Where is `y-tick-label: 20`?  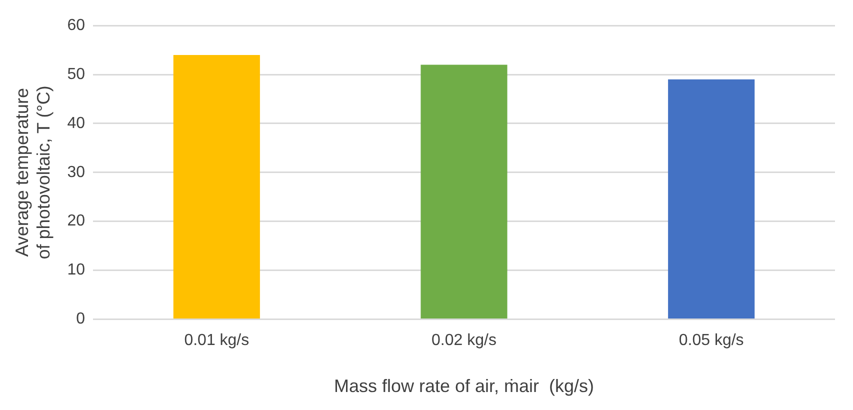
y-tick-label: 20 is located at coordinates (76, 221).